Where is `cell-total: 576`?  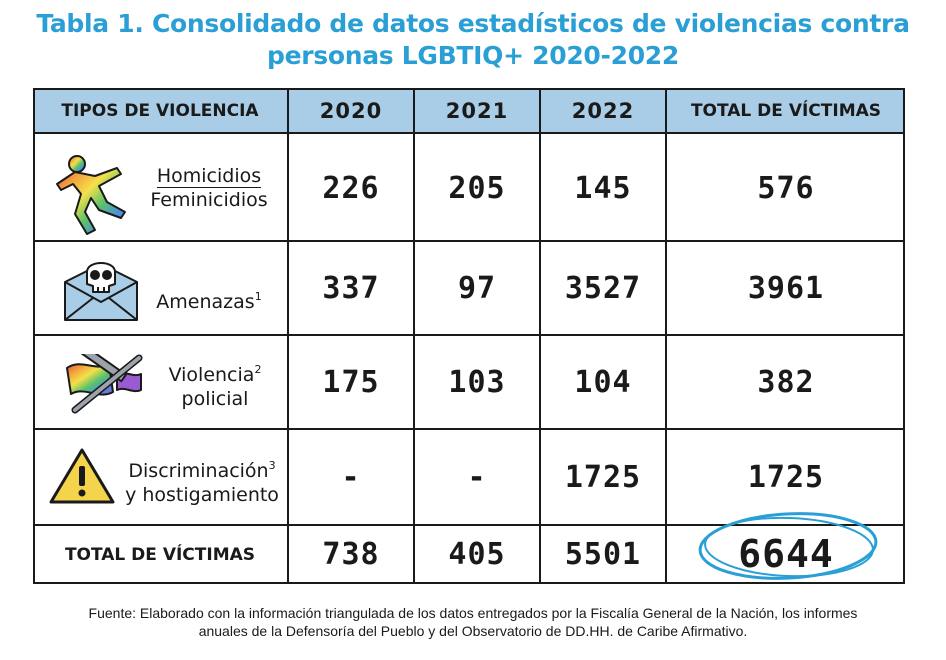 cell-total: 576 is located at coordinates (786, 188).